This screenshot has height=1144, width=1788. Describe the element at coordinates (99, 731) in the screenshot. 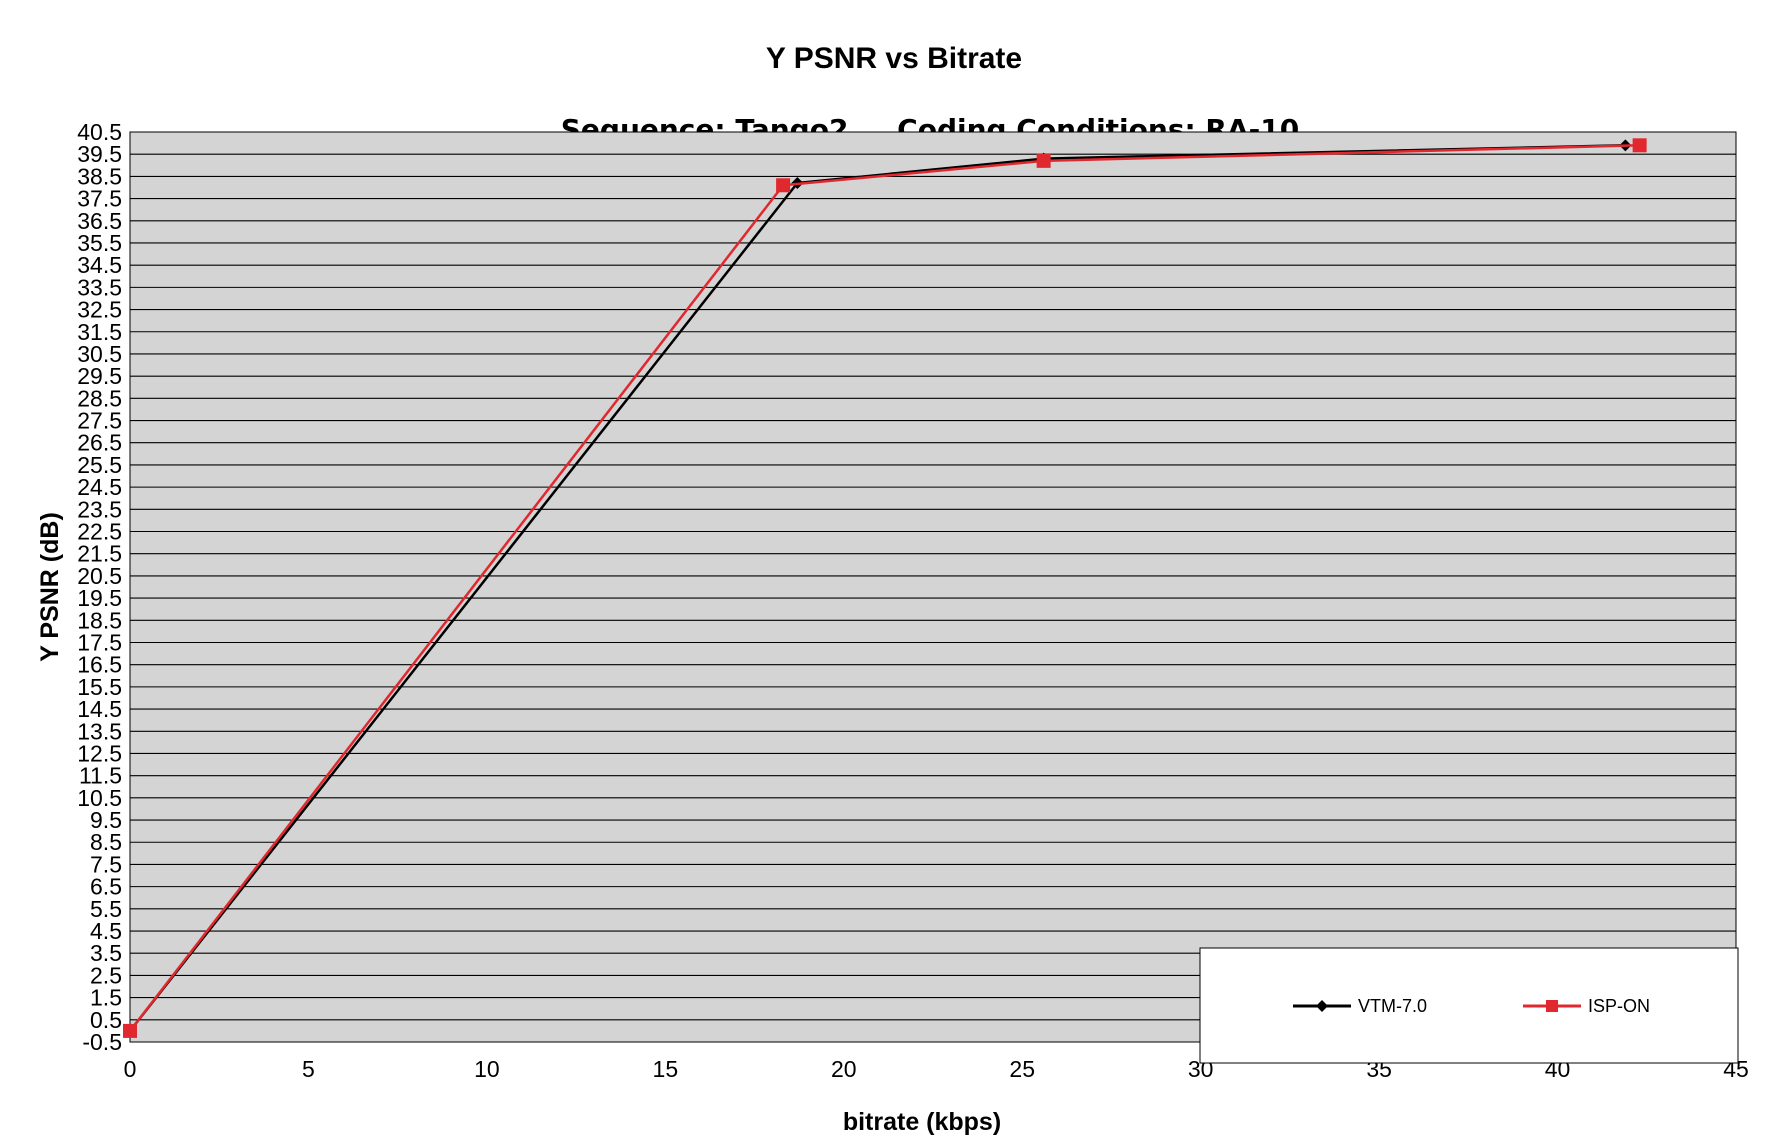

I see `y-tick-label: 13.5` at that location.